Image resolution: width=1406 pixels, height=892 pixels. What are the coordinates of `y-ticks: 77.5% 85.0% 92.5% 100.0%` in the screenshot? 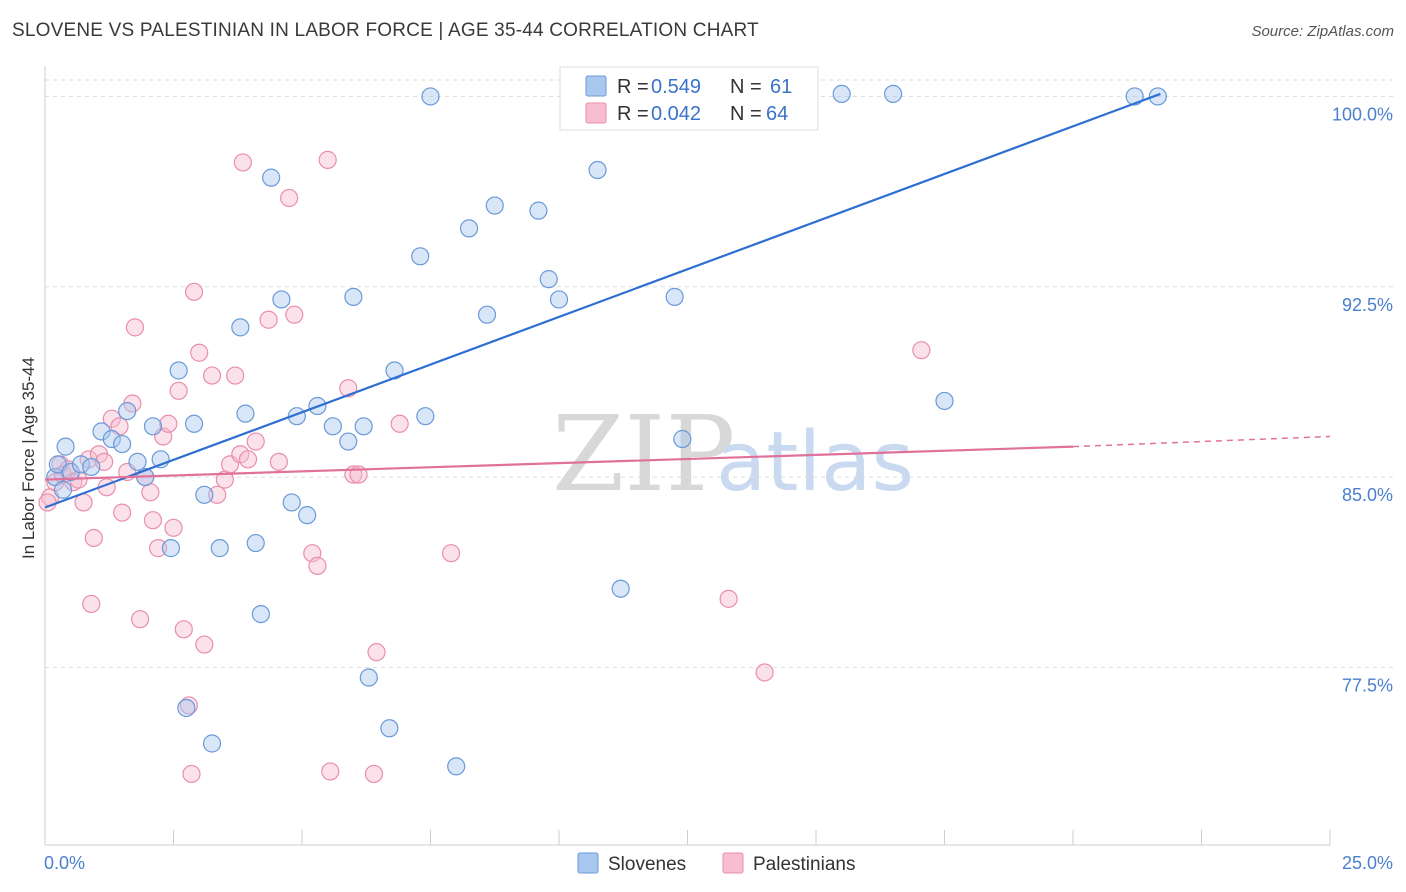 It's located at (1362, 399).